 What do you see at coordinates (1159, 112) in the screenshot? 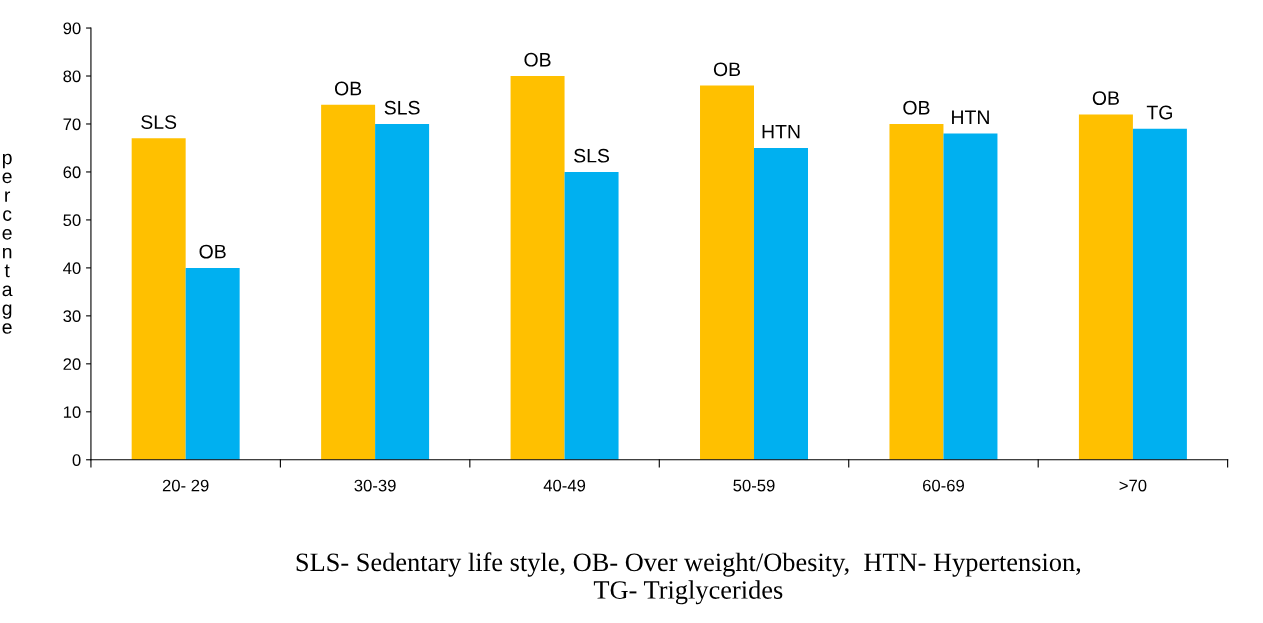
I see `data-label: TG` at bounding box center [1159, 112].